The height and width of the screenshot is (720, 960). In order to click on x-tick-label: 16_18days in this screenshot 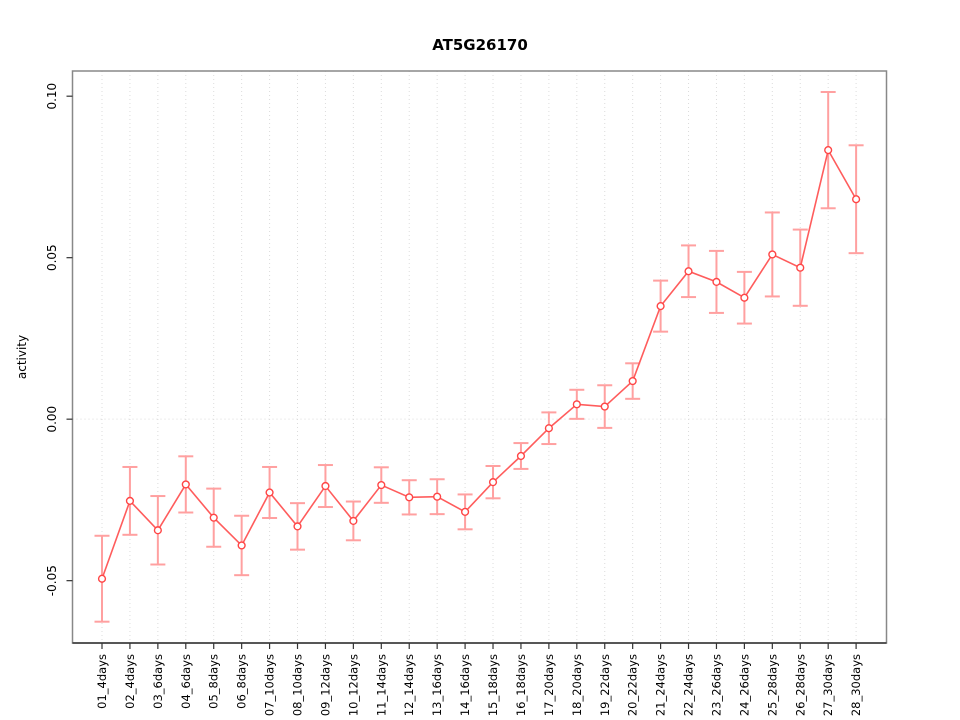, I will do `click(521, 685)`.